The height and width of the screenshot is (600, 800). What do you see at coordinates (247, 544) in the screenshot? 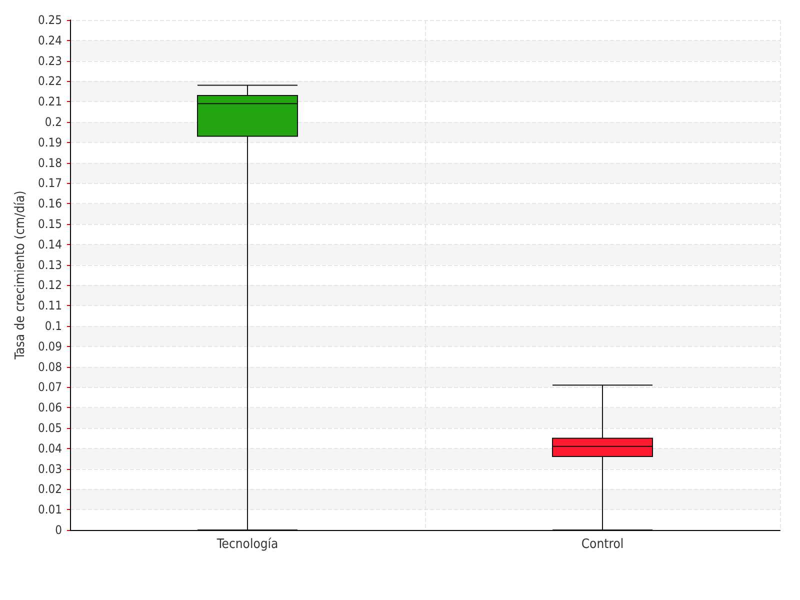
I see `x-tick-label: Tecnología` at bounding box center [247, 544].